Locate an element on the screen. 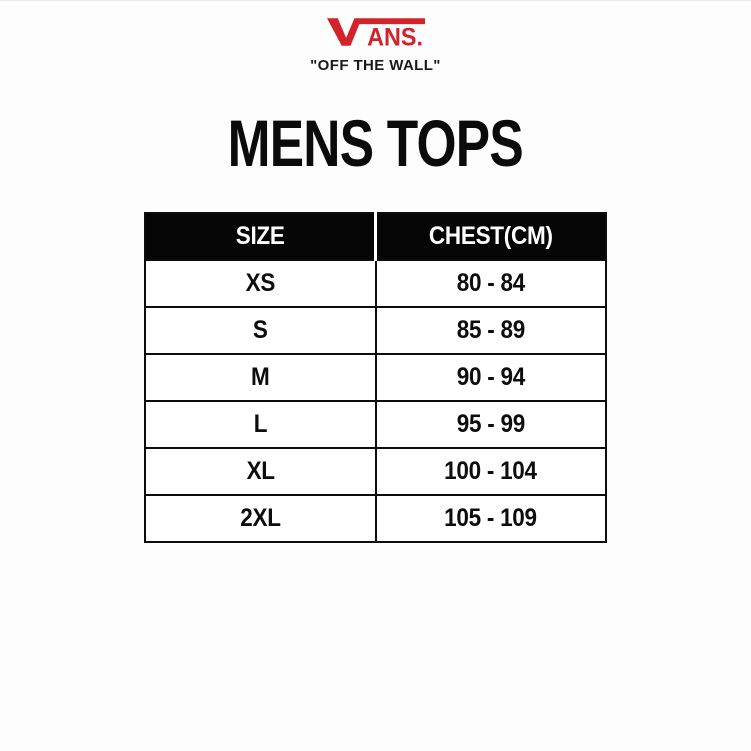 The height and width of the screenshot is (751, 751). size-cell: L is located at coordinates (260, 424).